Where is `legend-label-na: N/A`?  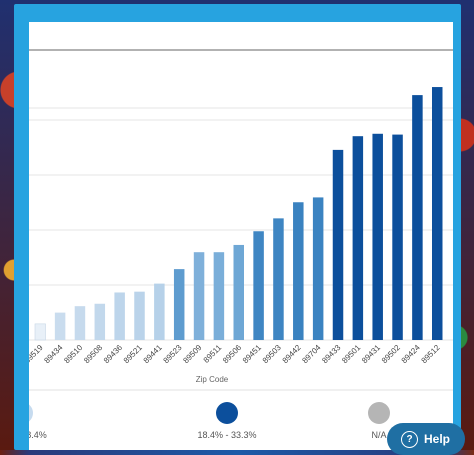 legend-label-na: N/A is located at coordinates (379, 435).